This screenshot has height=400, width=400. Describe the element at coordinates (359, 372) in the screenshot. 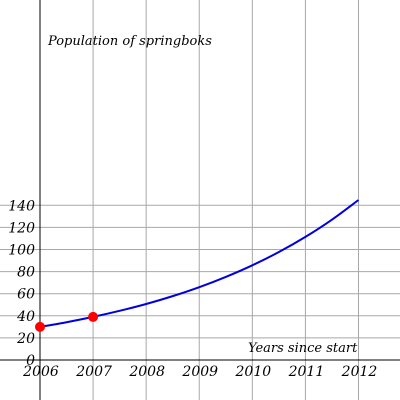

I see `x-tick-label-2012: 2012` at that location.